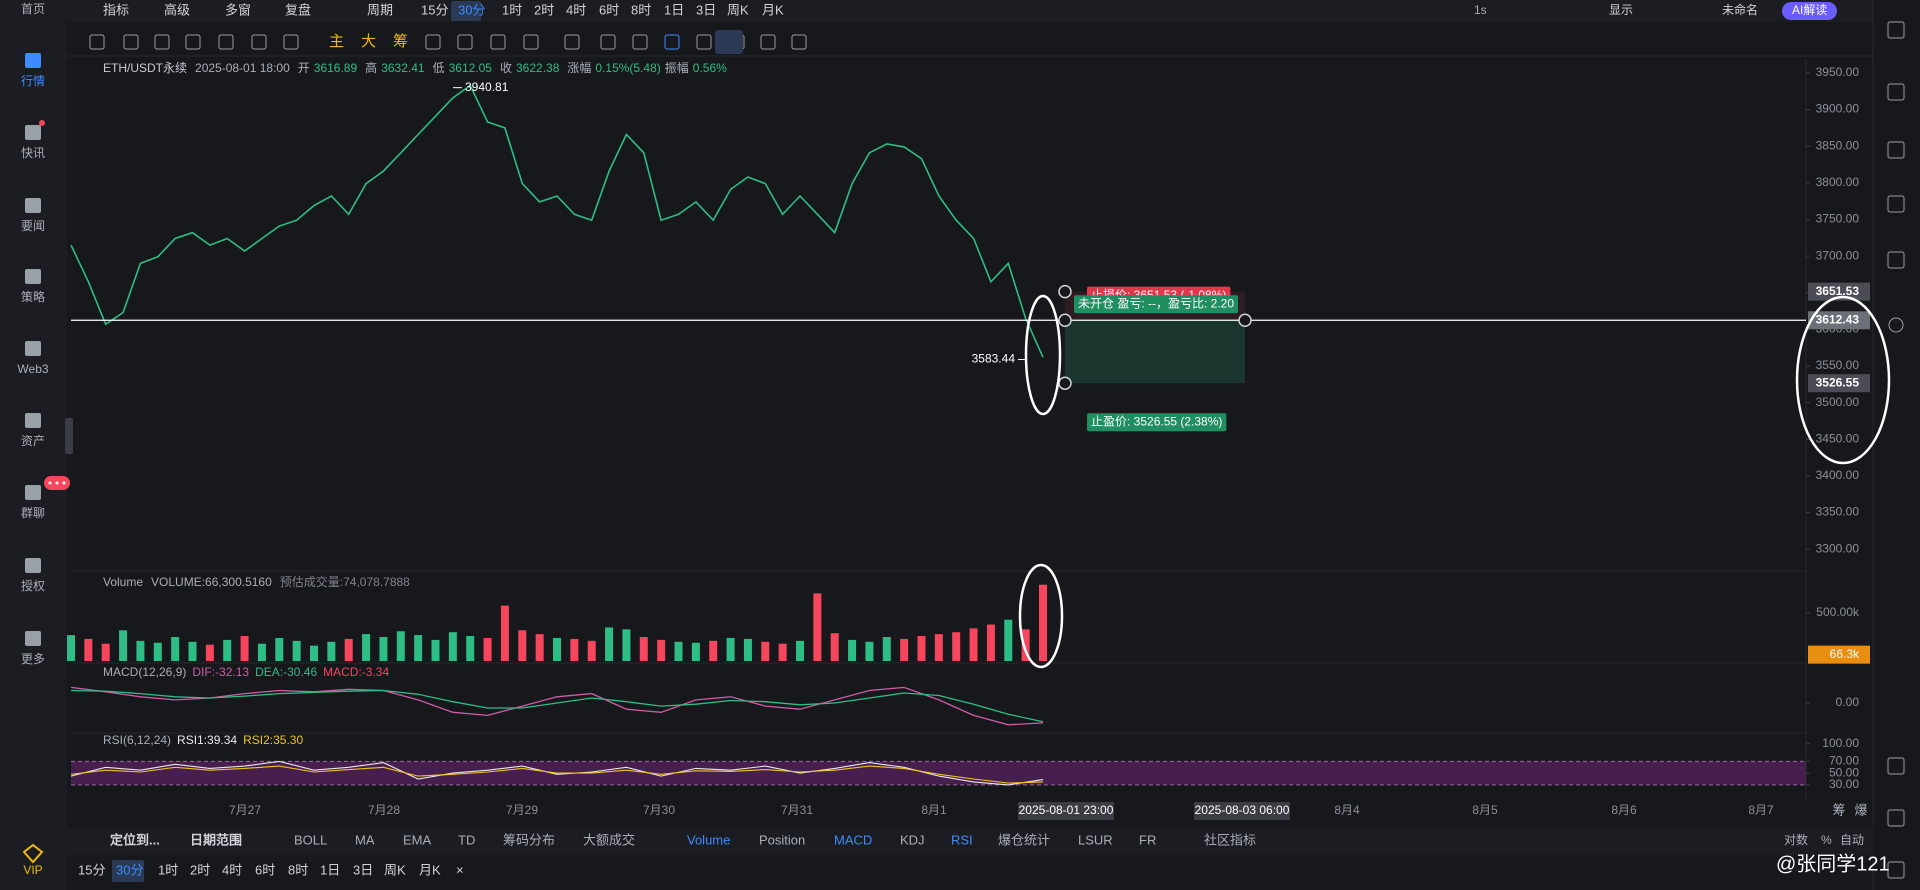 This screenshot has width=1920, height=890. Describe the element at coordinates (168, 869) in the screenshot. I see `timeframe: 1时` at that location.